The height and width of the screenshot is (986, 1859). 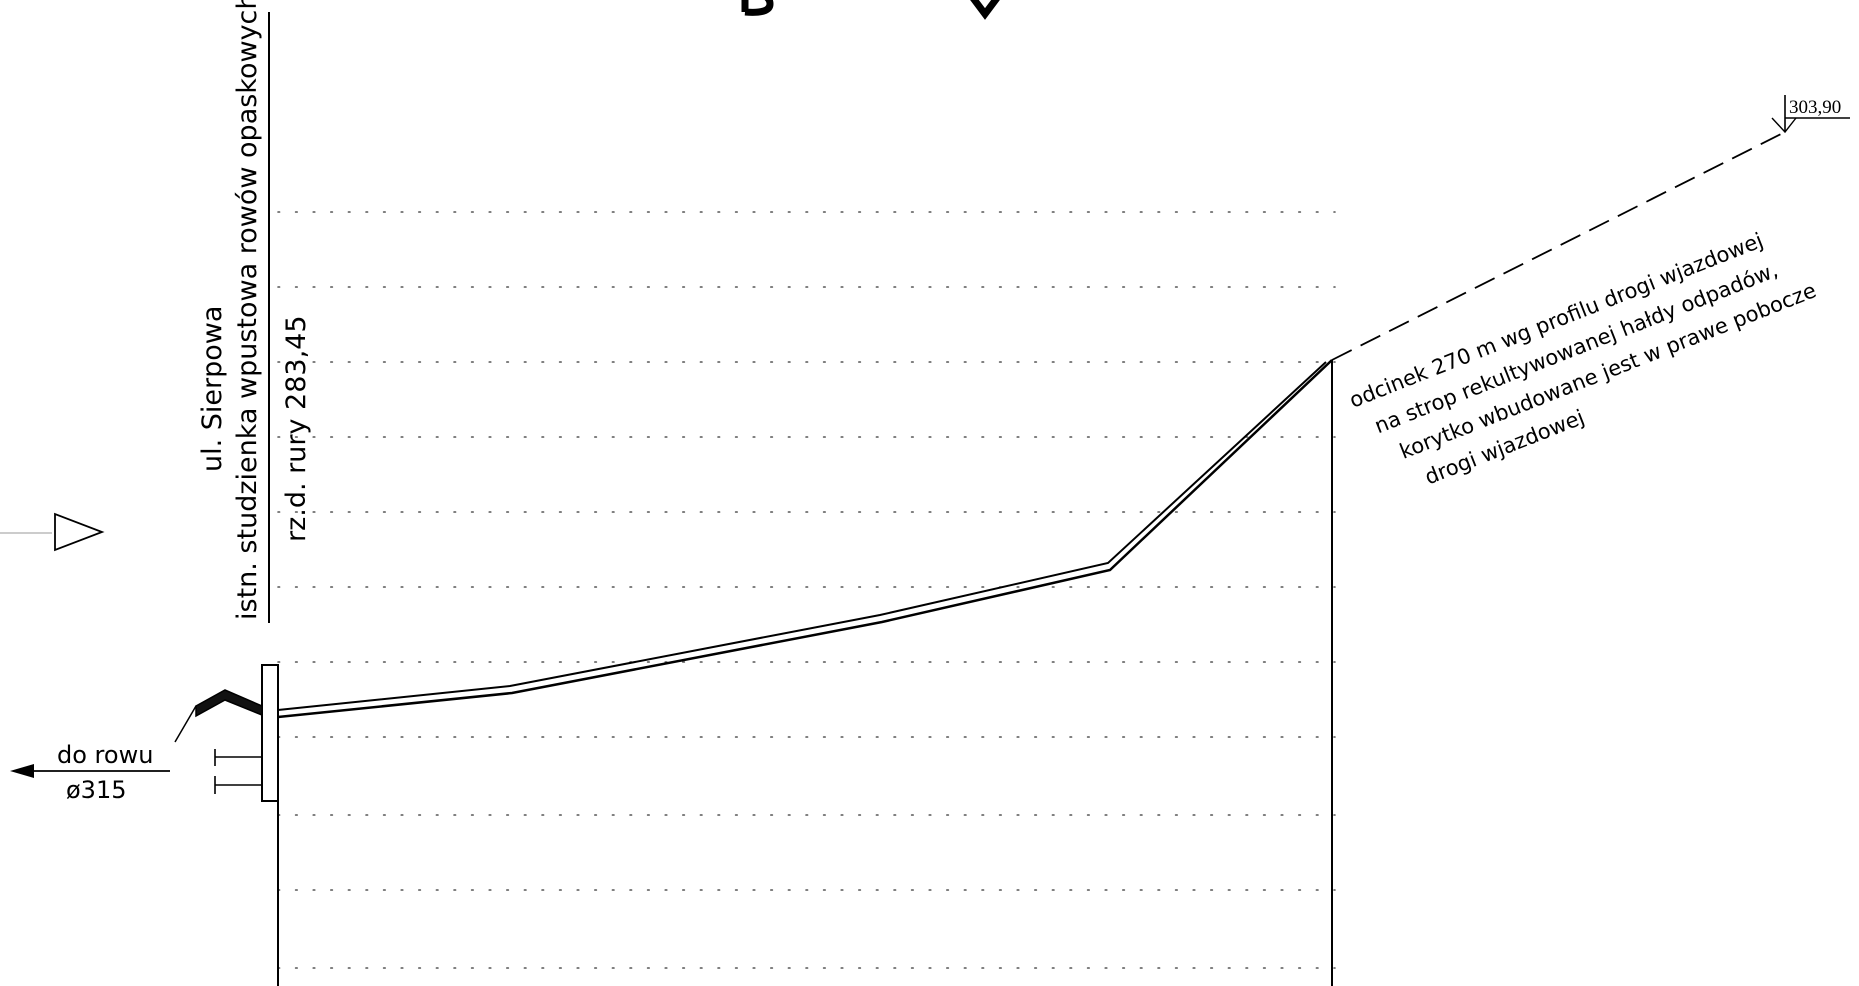 What do you see at coordinates (238, 771) in the screenshot?
I see `pipe-stubs` at bounding box center [238, 771].